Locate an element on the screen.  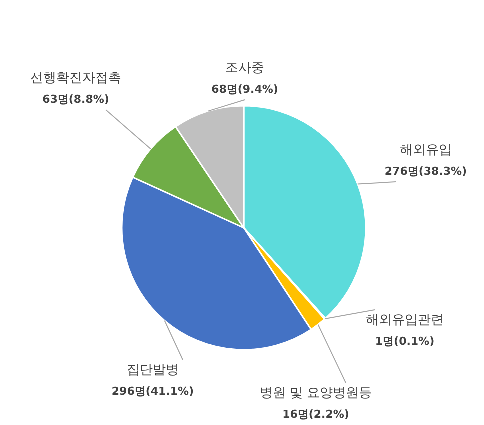
slice-label: 조사중 is located at coordinates (245, 68).